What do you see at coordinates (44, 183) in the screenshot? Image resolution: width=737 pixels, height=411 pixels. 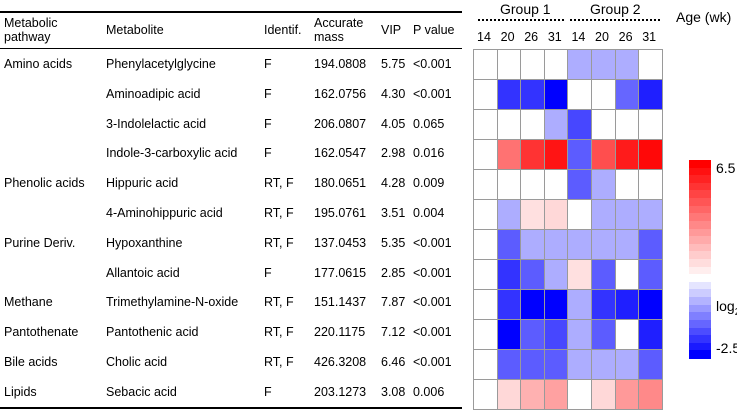 I see `table-cell-pathway: Phenolic acids` at bounding box center [44, 183].